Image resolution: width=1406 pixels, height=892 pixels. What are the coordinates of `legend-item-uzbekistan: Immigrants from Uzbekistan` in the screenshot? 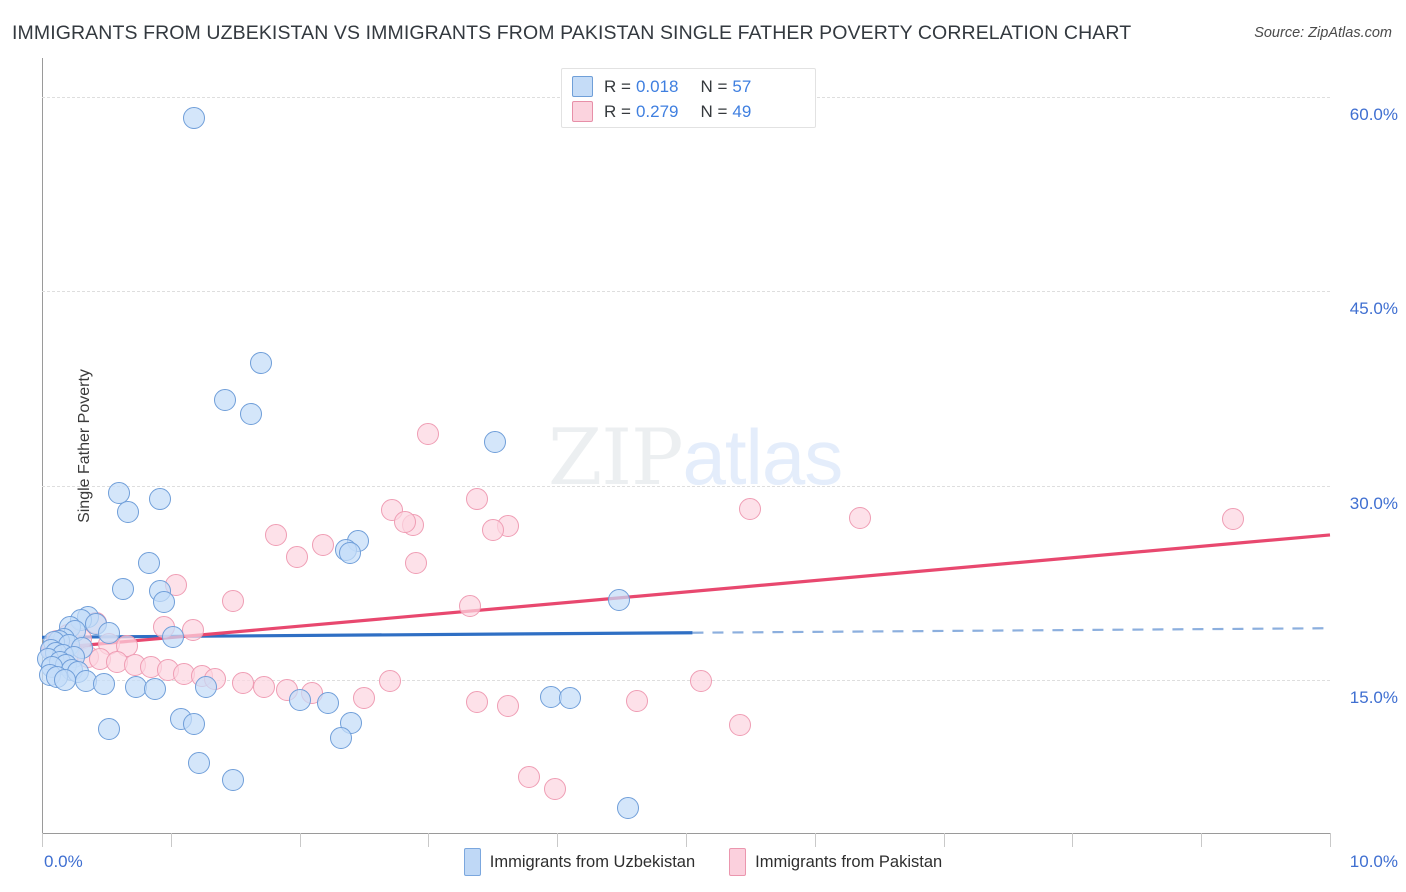 It's located at (579, 862).